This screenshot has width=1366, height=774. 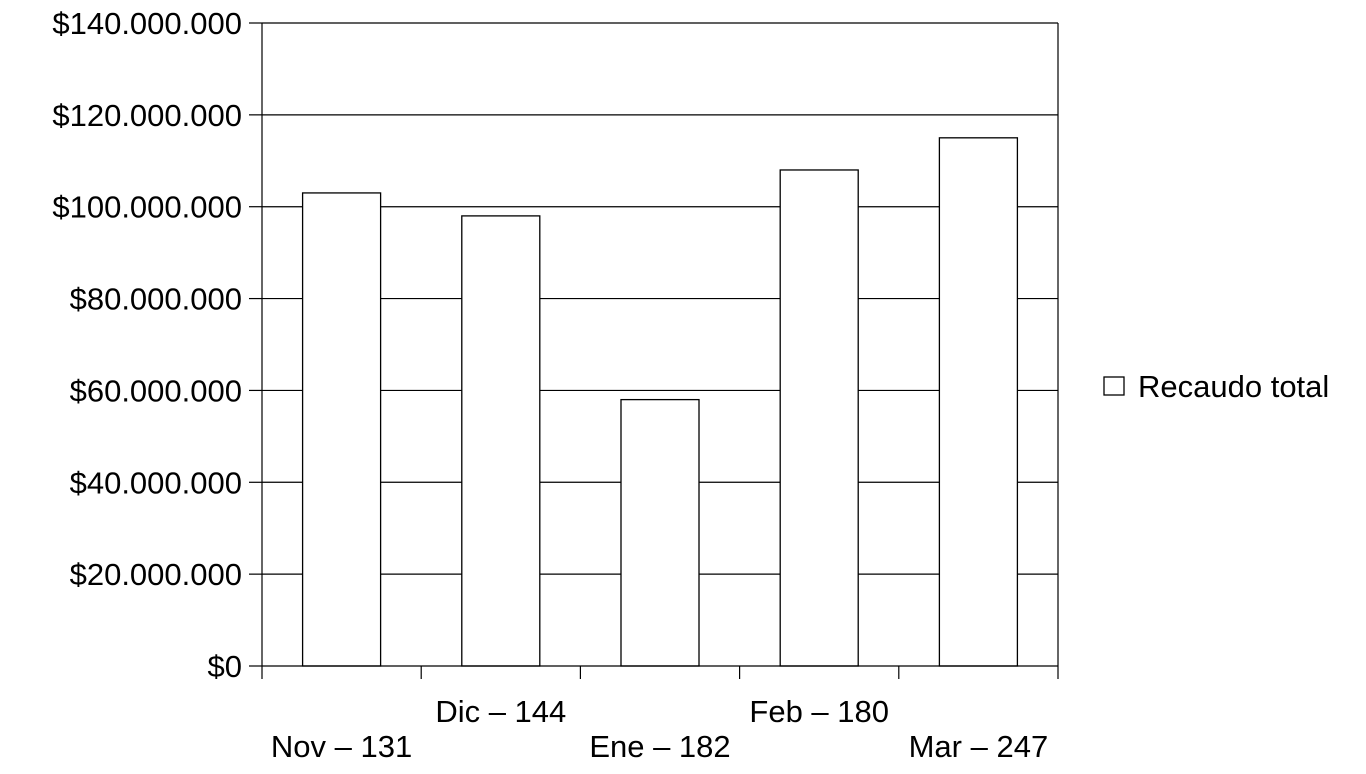 I want to click on legend: Recaudo total, so click(x=1216, y=386).